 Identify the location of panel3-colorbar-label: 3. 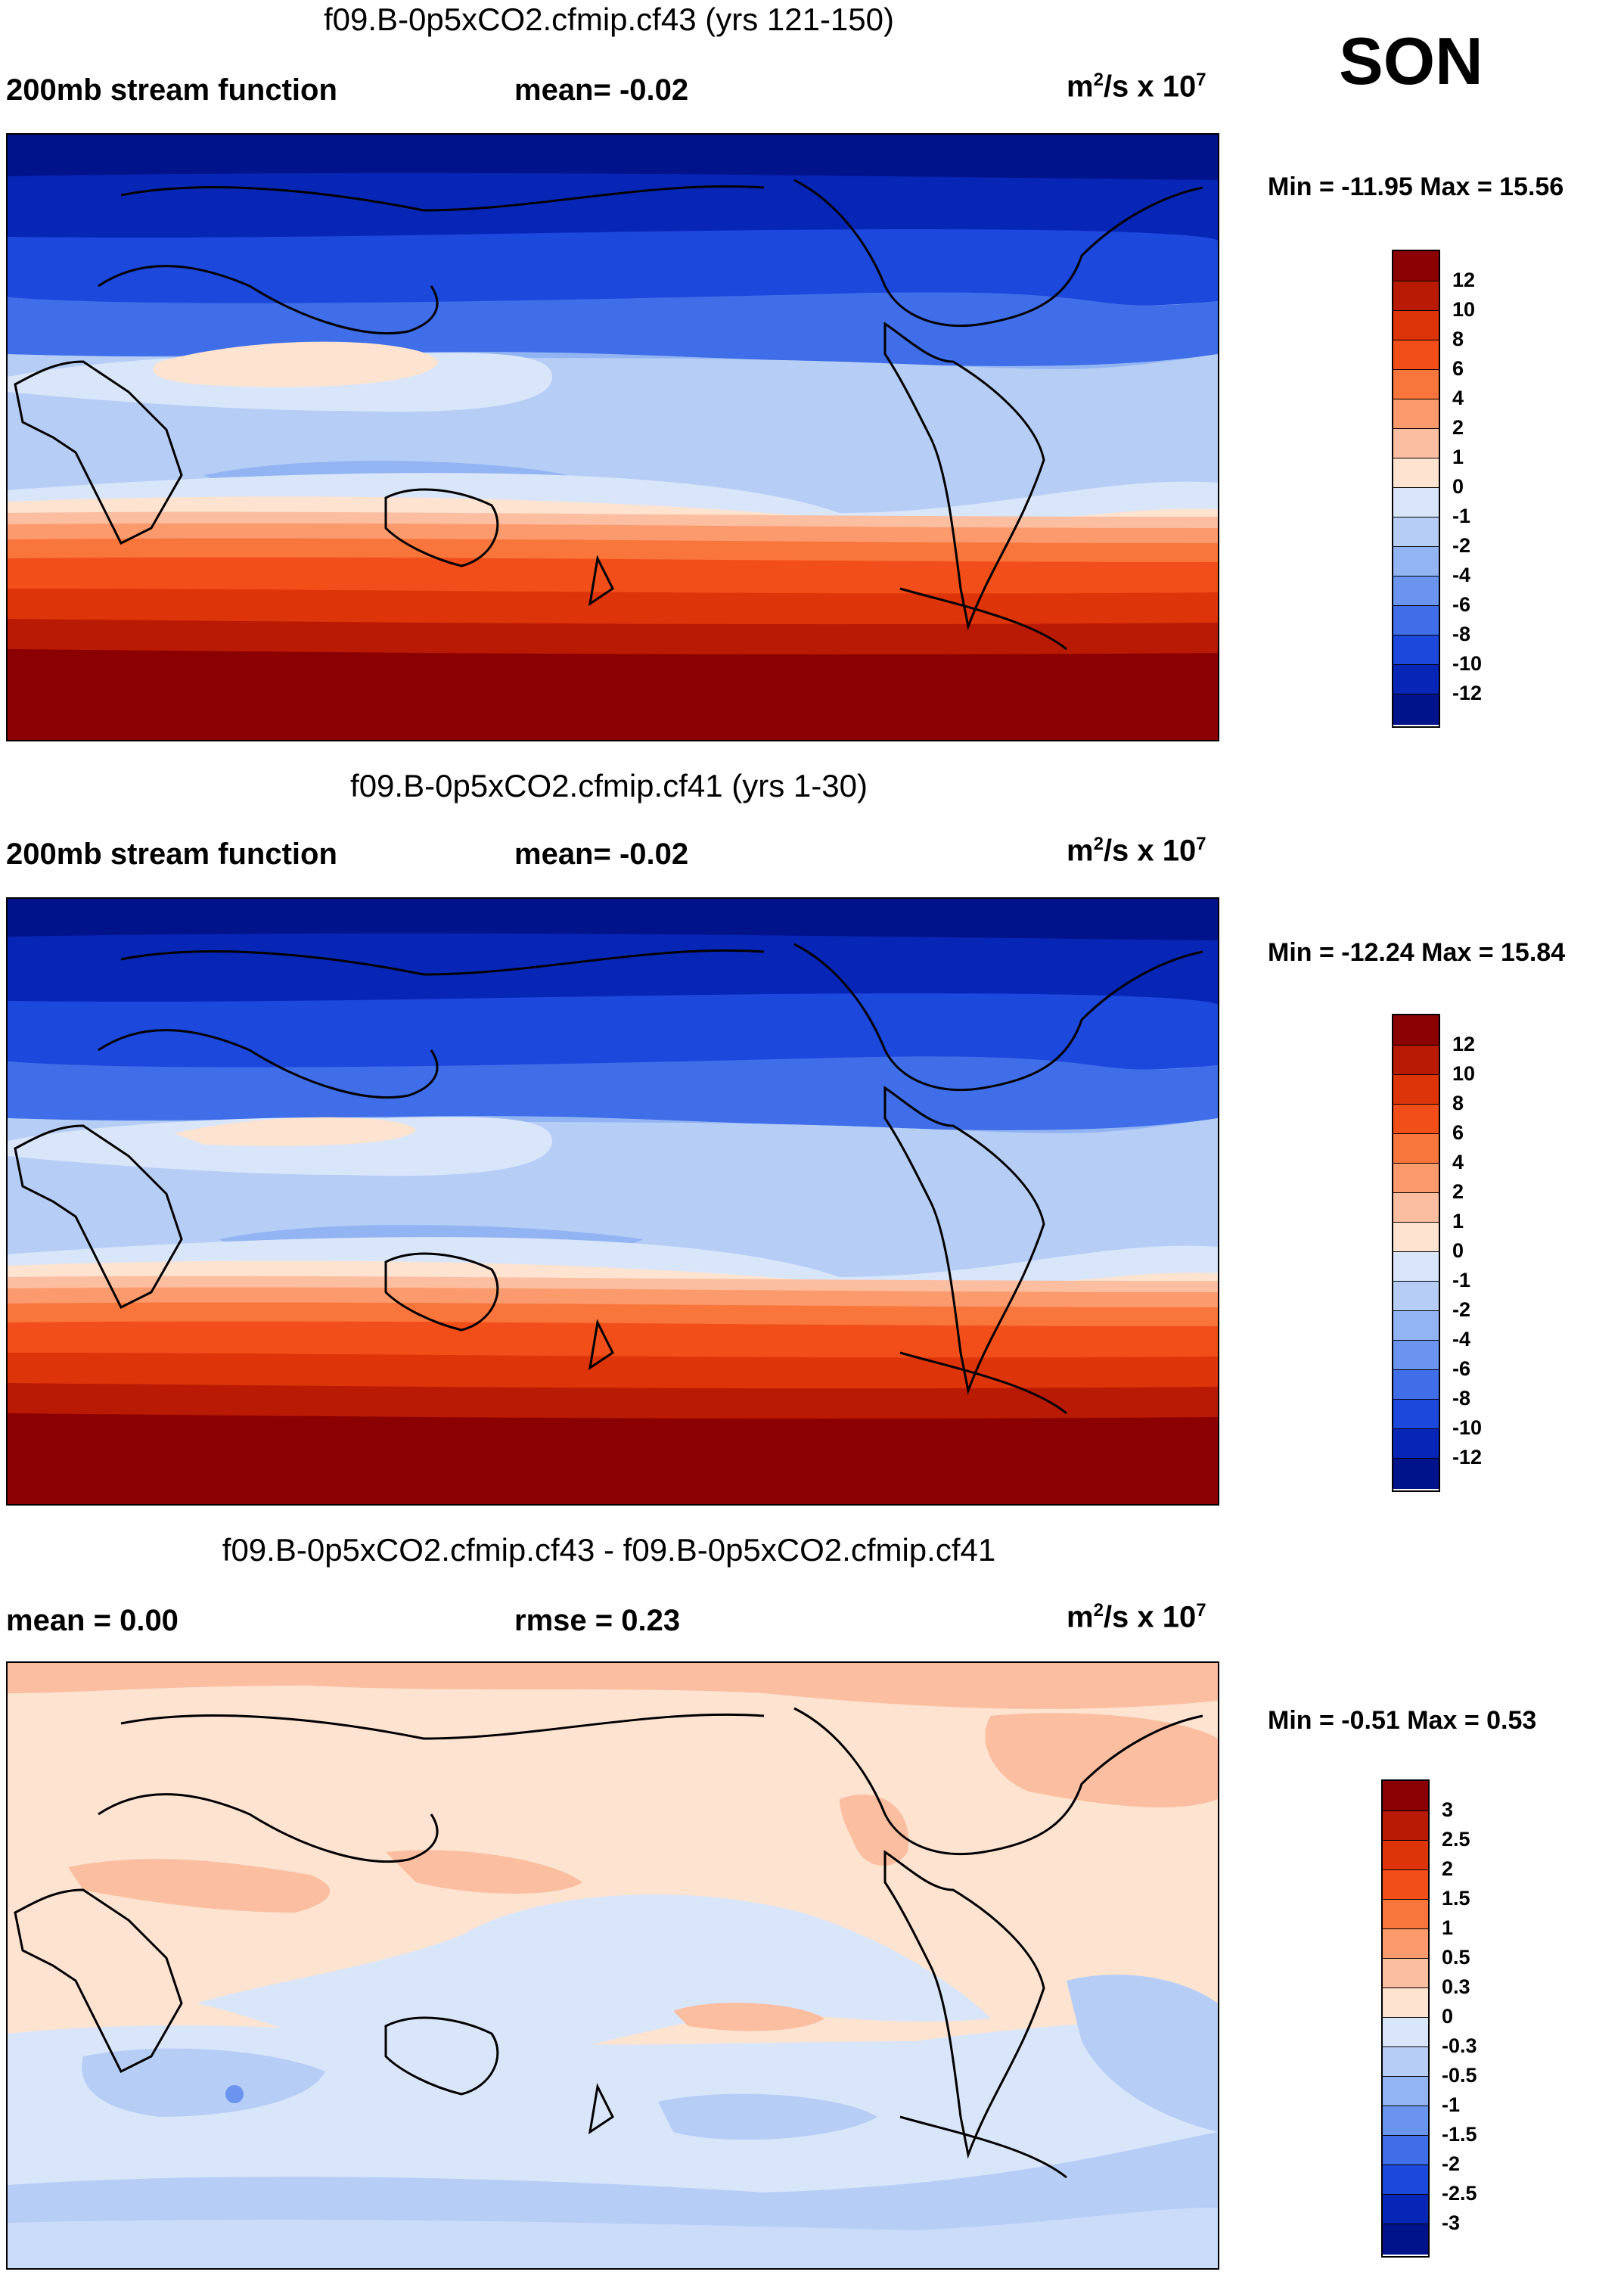
(1448, 1809).